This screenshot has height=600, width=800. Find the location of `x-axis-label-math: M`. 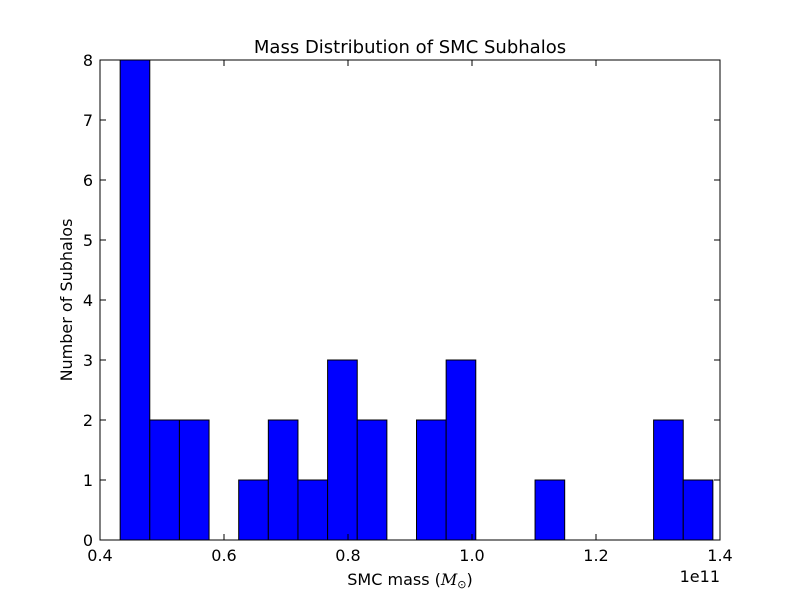

x-axis-label-math: M is located at coordinates (449, 579).